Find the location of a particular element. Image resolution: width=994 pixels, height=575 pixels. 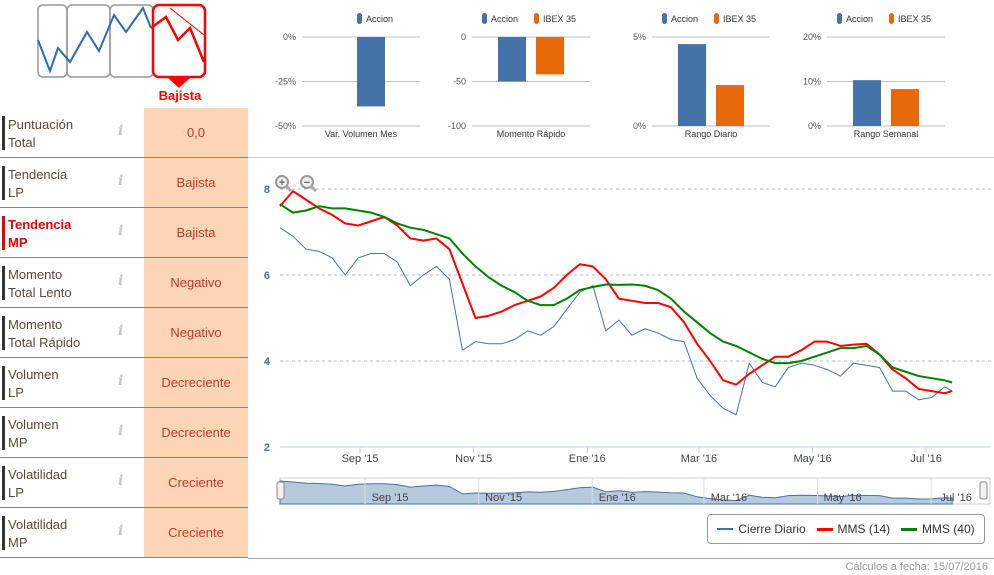

indicator-row: Tendencia LP i Bajista is located at coordinates (124, 183).